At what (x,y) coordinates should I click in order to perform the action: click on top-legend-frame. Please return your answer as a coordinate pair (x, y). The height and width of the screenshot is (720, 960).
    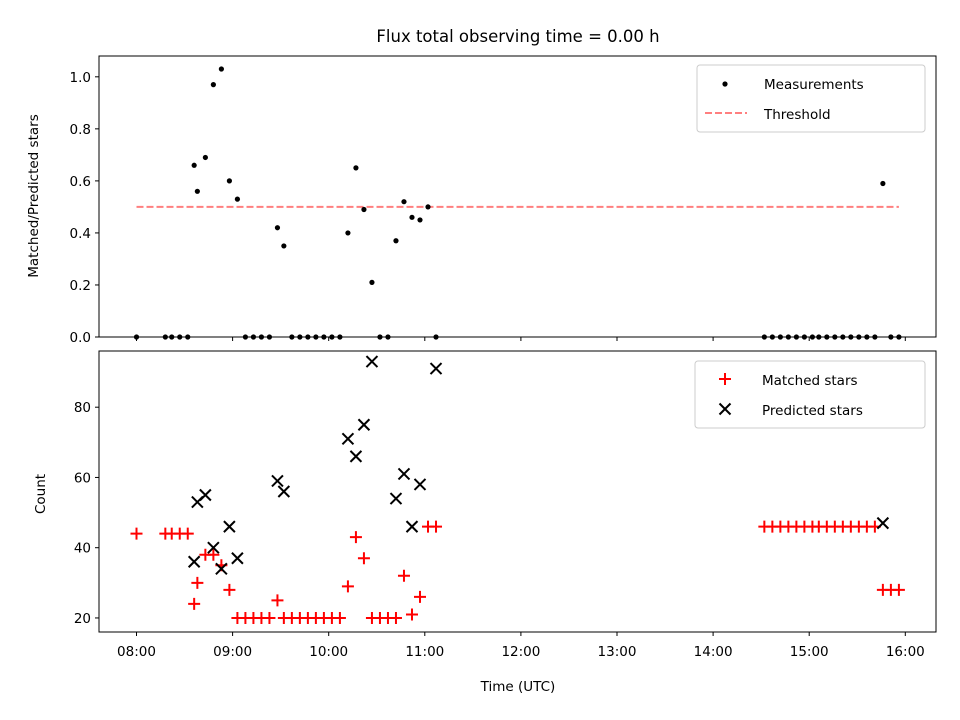
    Looking at the image, I should click on (811, 98).